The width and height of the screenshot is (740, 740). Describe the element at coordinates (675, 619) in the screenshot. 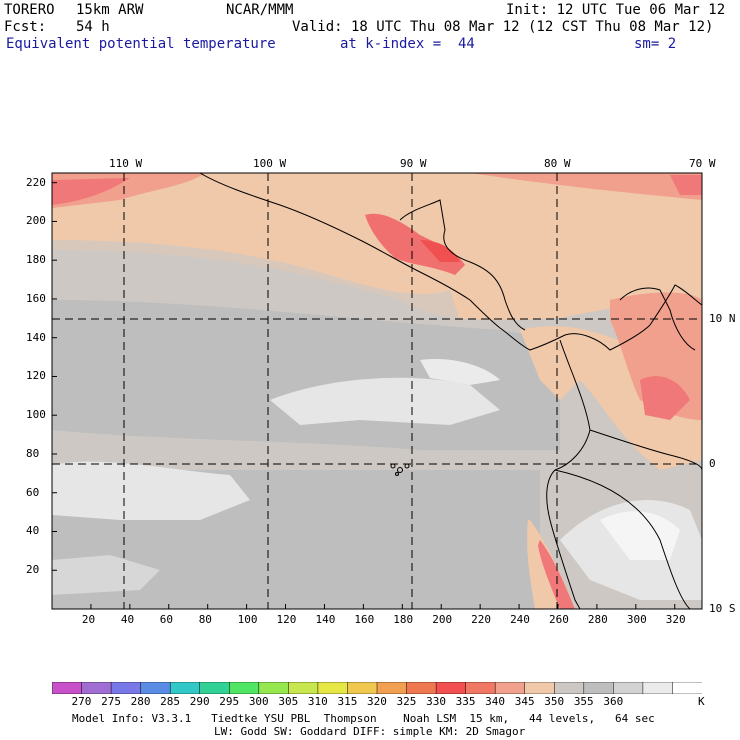

I see `x-tick-label: 320` at that location.